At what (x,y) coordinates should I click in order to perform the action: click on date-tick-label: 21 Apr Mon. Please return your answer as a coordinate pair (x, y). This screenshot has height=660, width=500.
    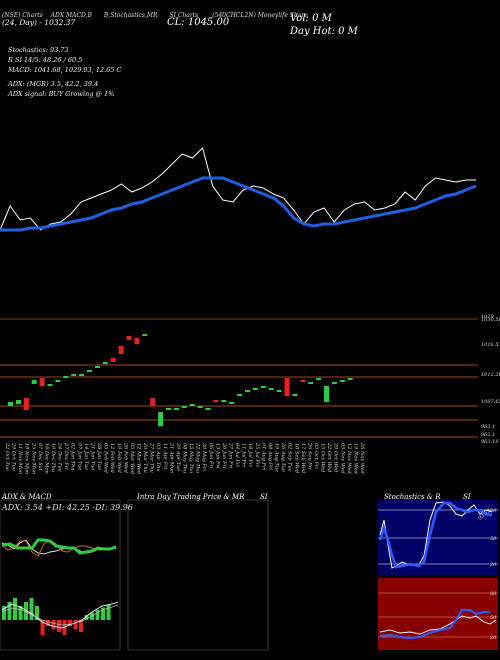
    Looking at the image, I should click on (171, 457).